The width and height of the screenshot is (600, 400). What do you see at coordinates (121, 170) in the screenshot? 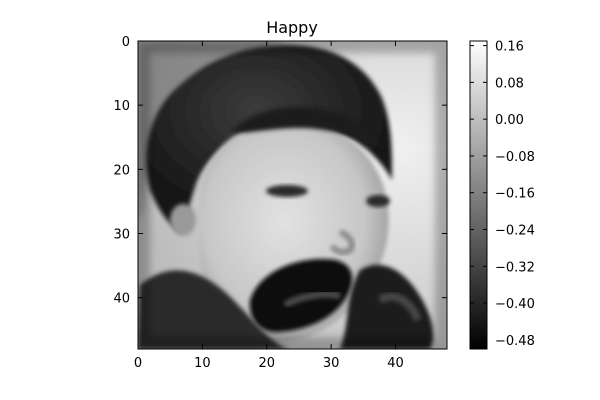
I see `y-tick-label: 20` at bounding box center [121, 170].